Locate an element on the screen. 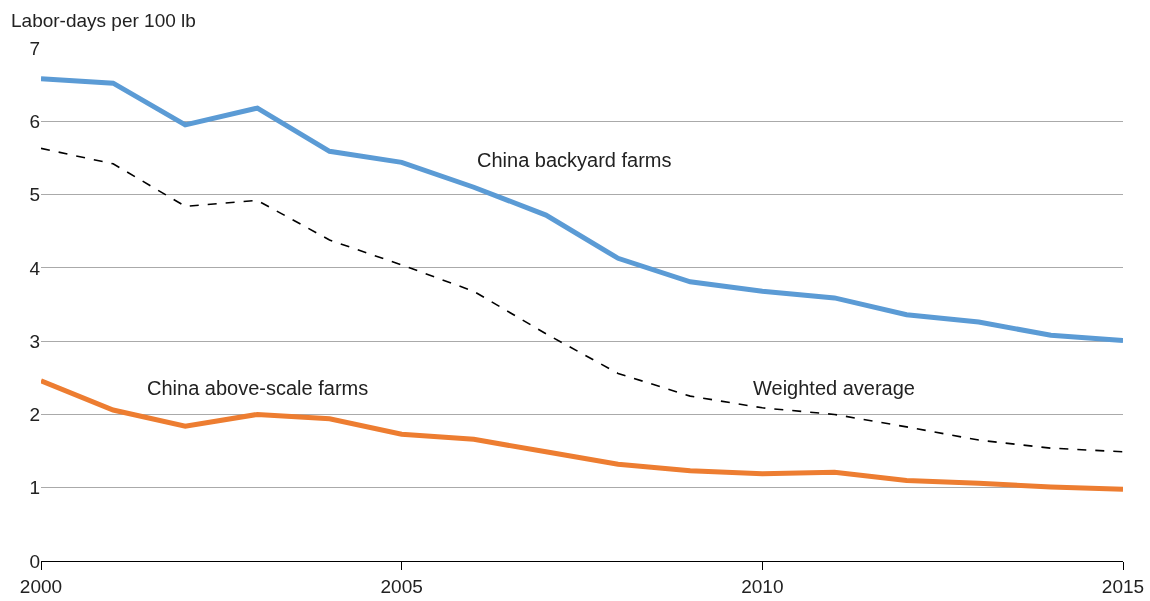 The height and width of the screenshot is (601, 1150). series-label: Weighted average is located at coordinates (834, 388).